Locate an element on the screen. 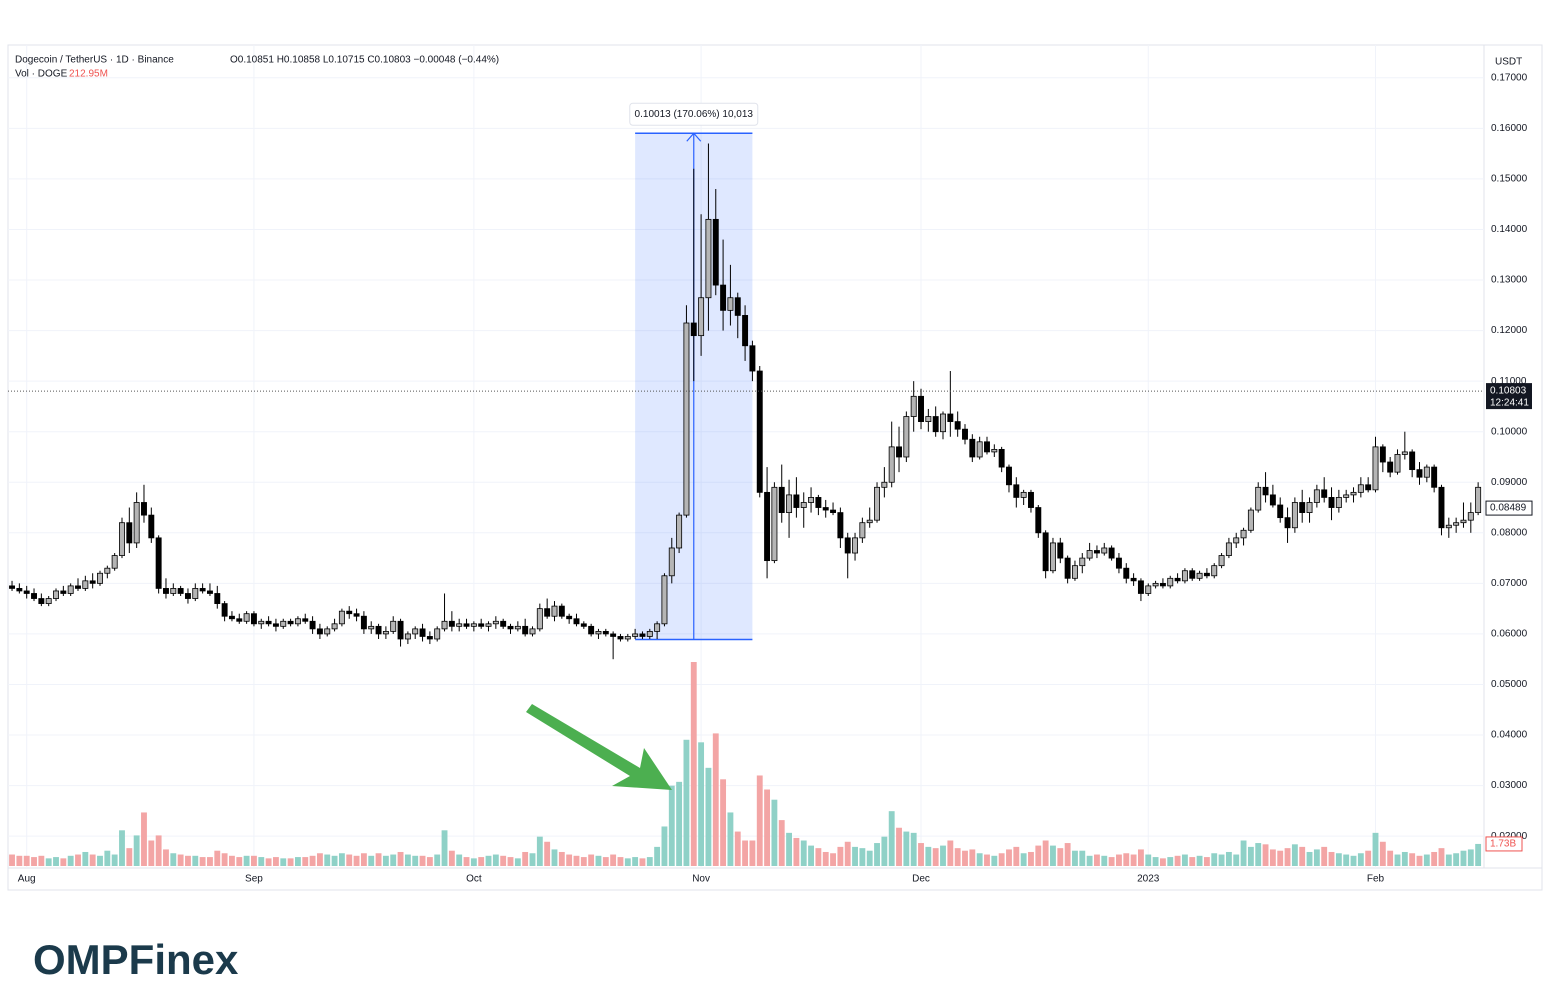 The image size is (1550, 1005). close-tag is located at coordinates (1509, 508).